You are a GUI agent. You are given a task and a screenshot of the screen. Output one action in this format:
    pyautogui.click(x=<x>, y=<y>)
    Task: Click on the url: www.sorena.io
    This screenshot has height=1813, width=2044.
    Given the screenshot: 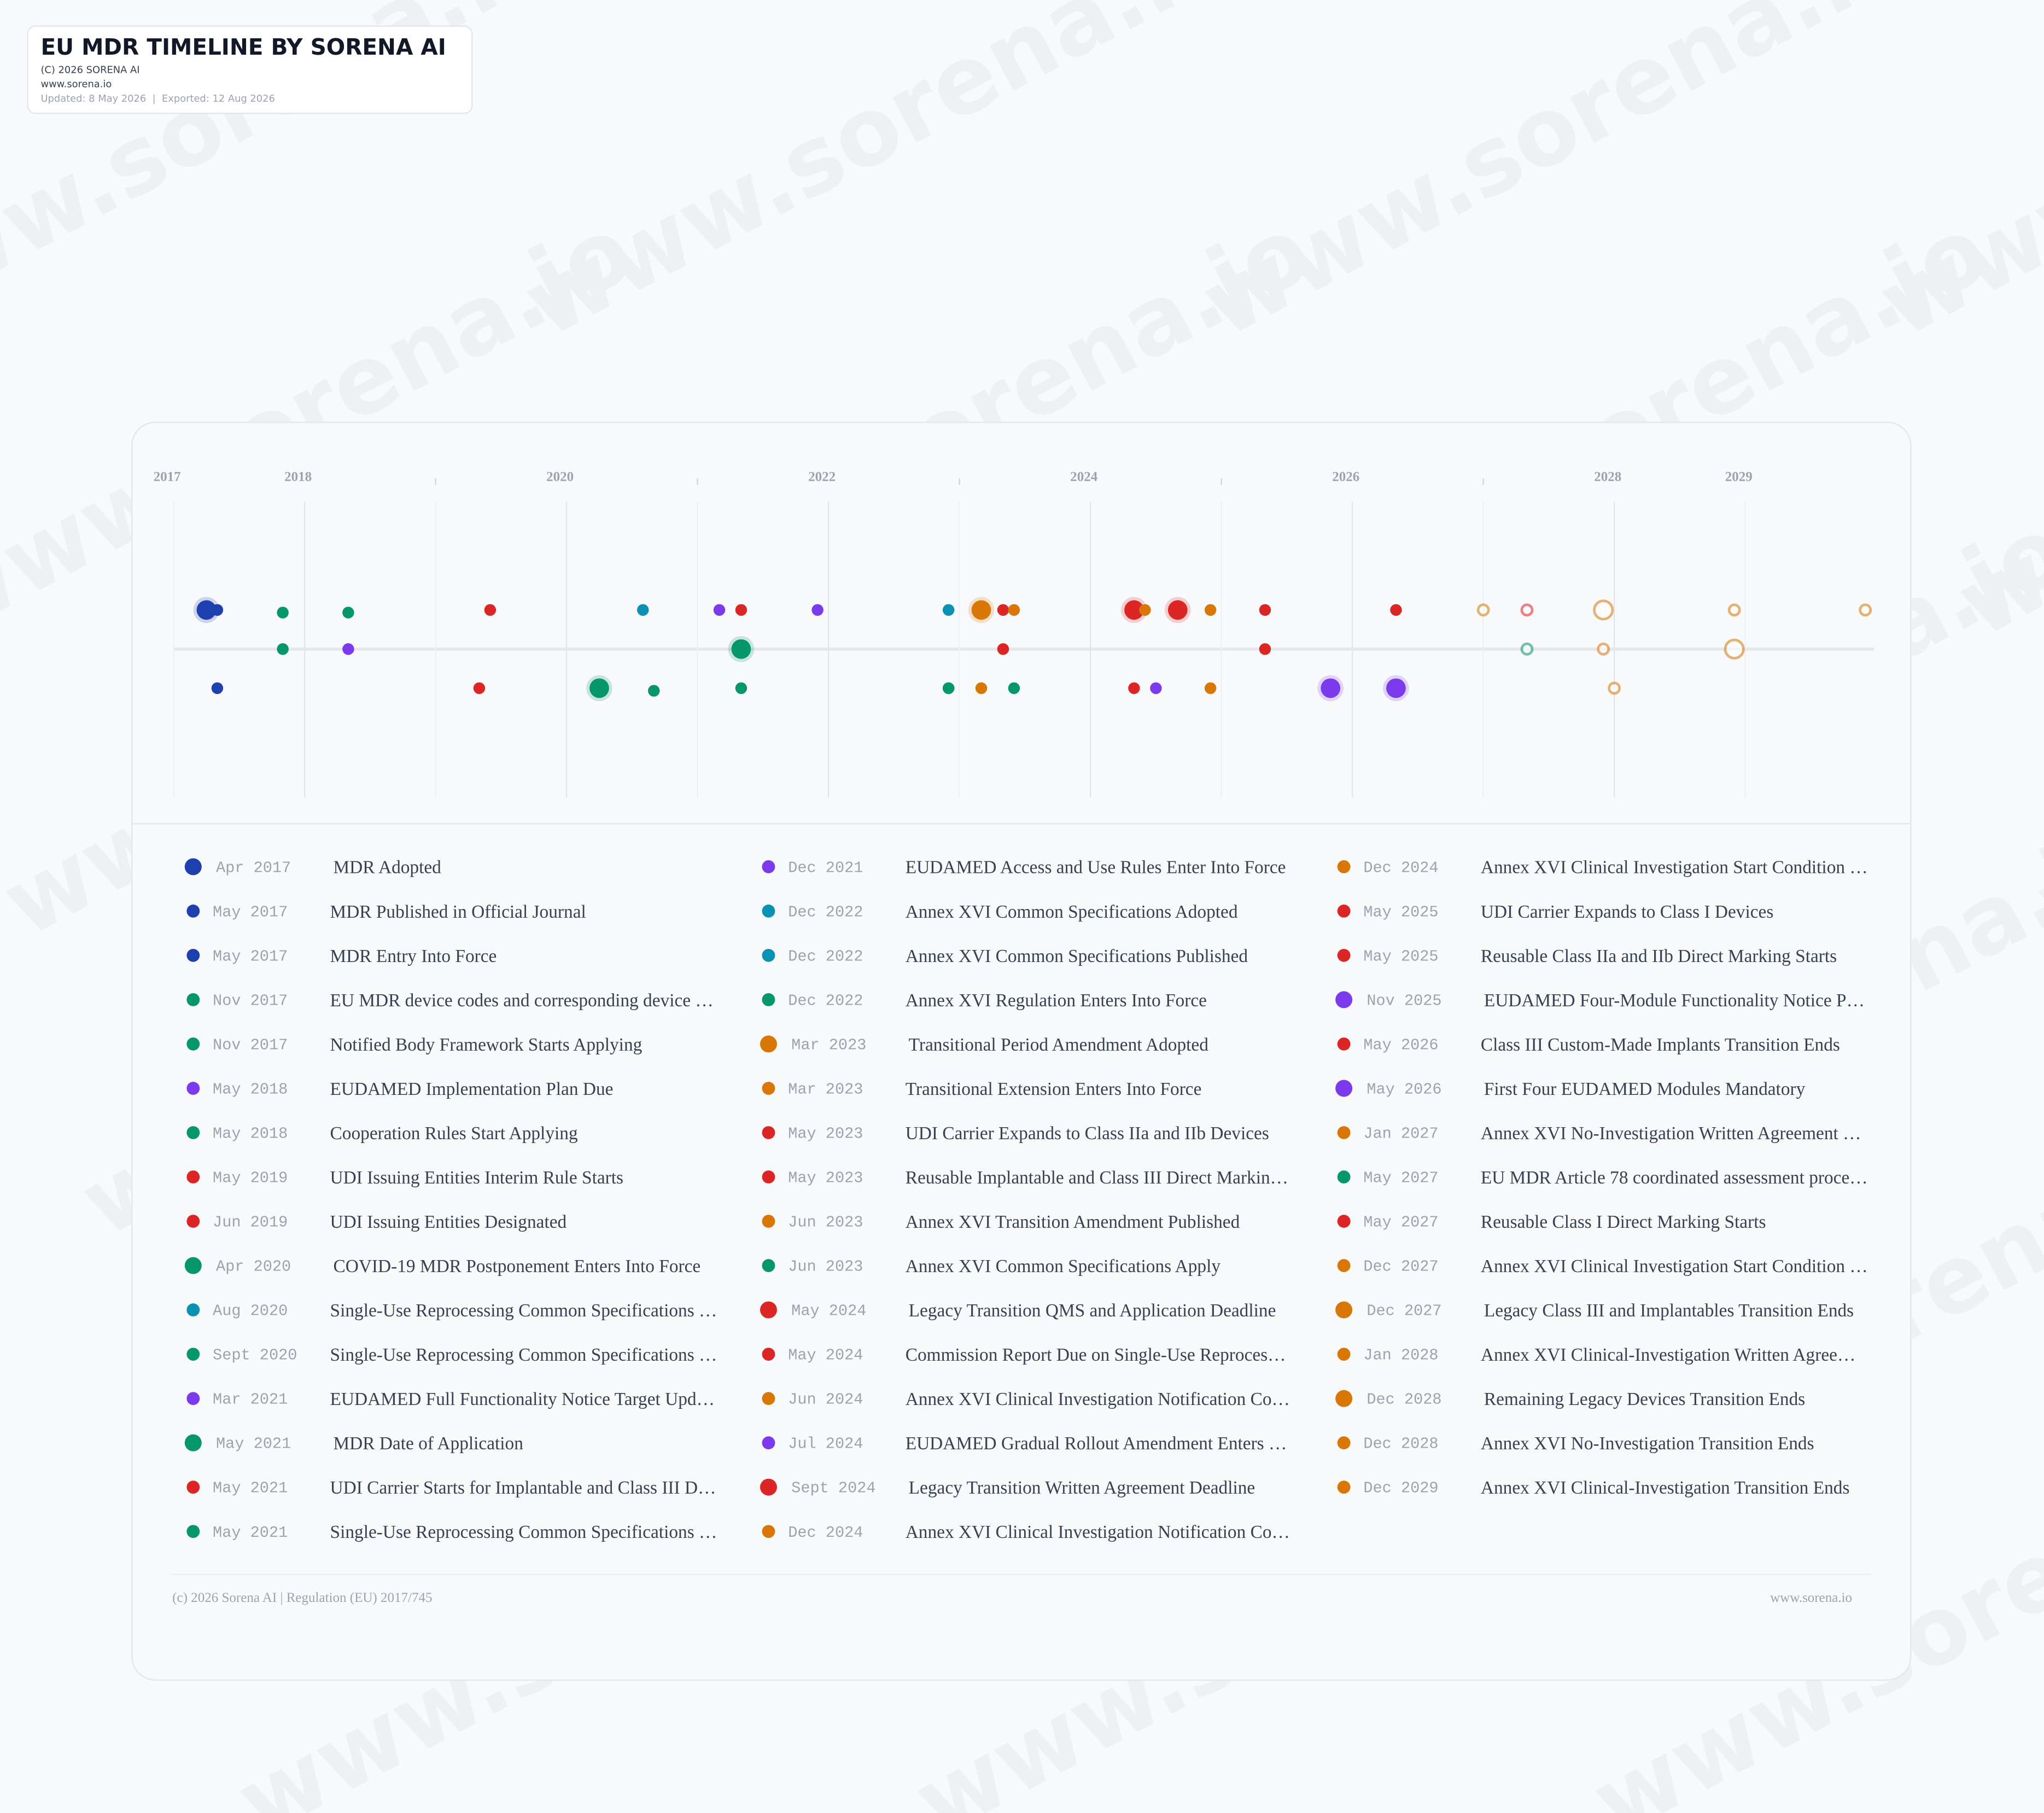 What is the action you would take?
    pyautogui.click(x=76, y=84)
    